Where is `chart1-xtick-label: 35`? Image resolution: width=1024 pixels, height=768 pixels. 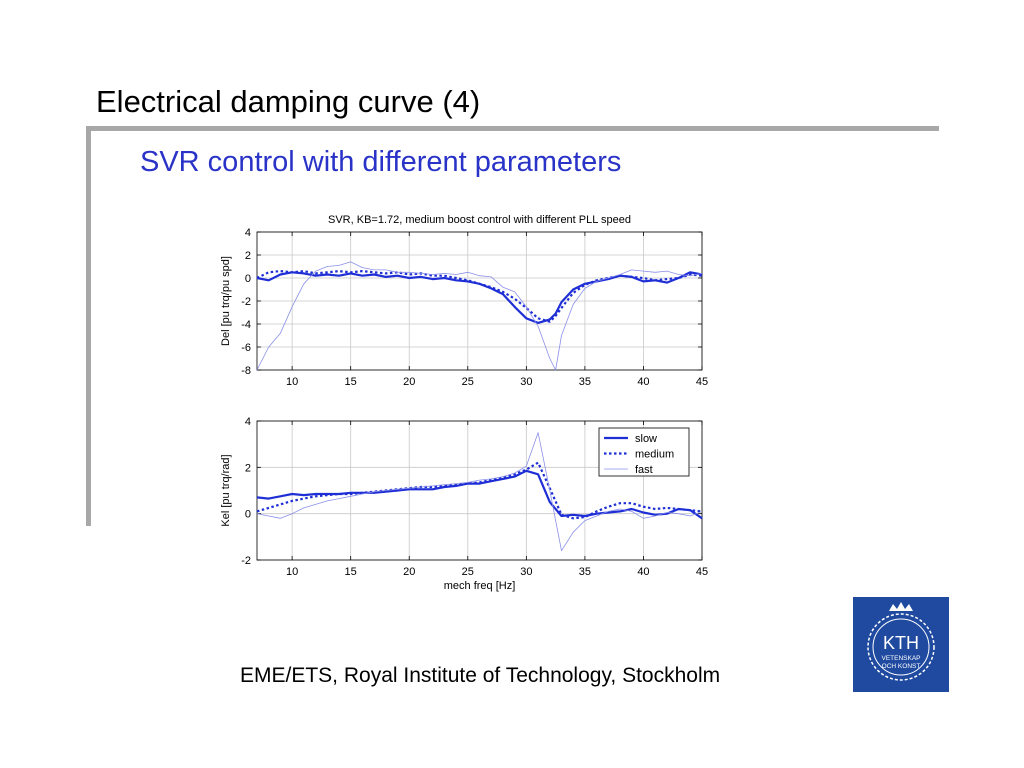 chart1-xtick-label: 35 is located at coordinates (585, 382).